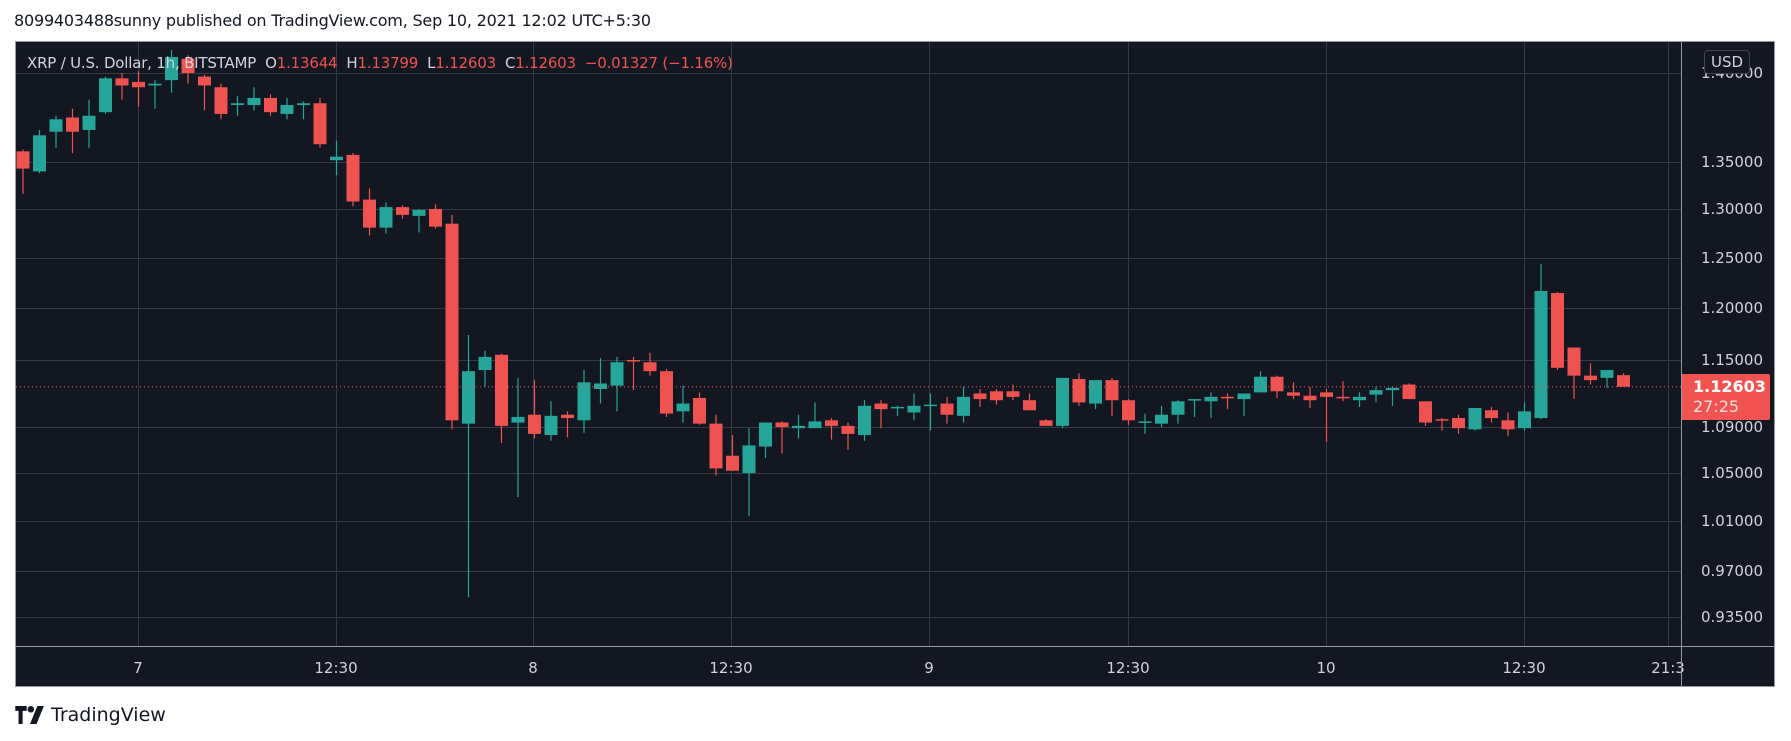  I want to click on tradingview-logo: TradingView, so click(90, 715).